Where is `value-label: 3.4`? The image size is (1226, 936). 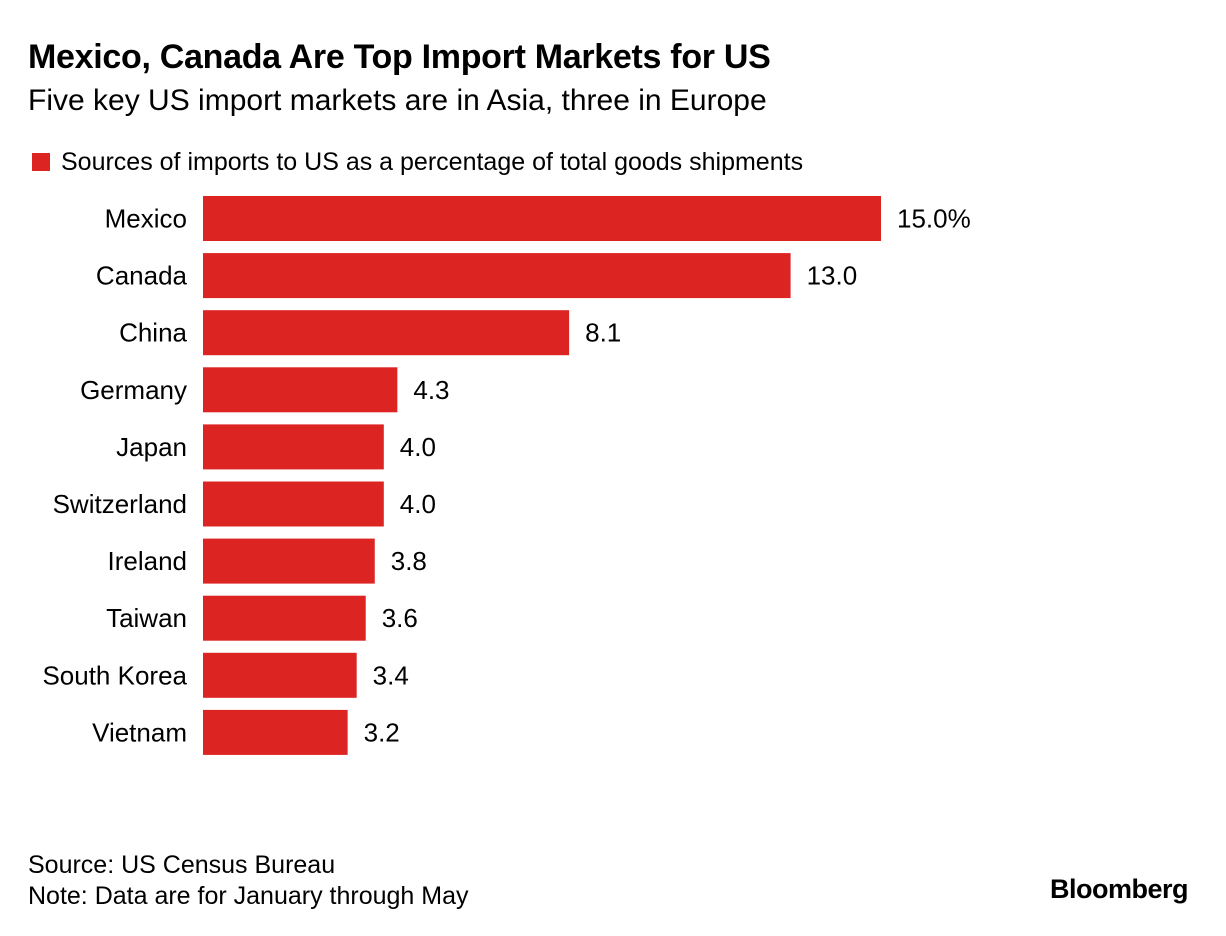 value-label: 3.4 is located at coordinates (391, 675).